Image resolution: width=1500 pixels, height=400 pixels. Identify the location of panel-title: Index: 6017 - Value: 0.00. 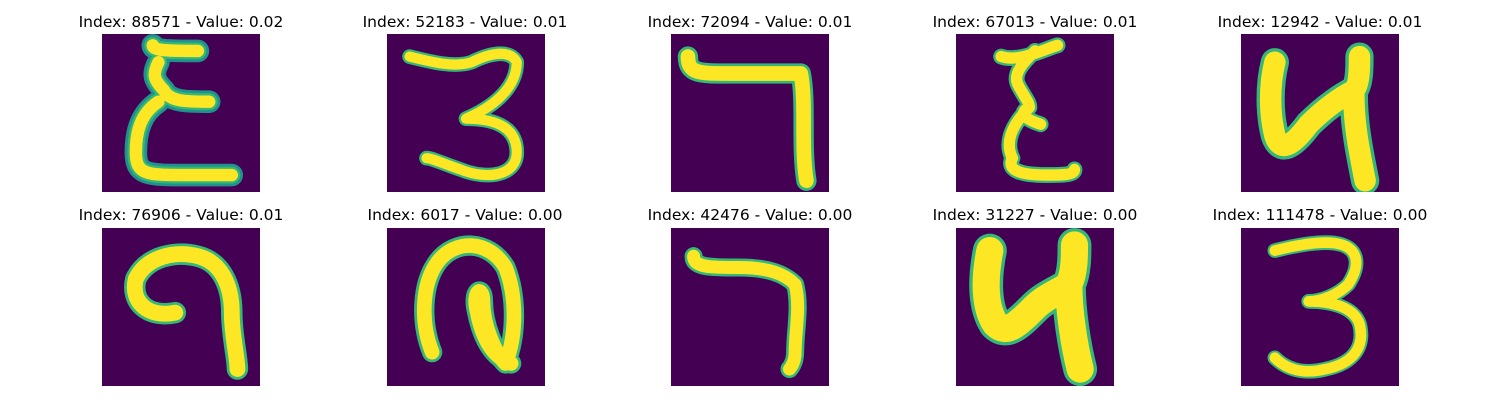
(465, 215).